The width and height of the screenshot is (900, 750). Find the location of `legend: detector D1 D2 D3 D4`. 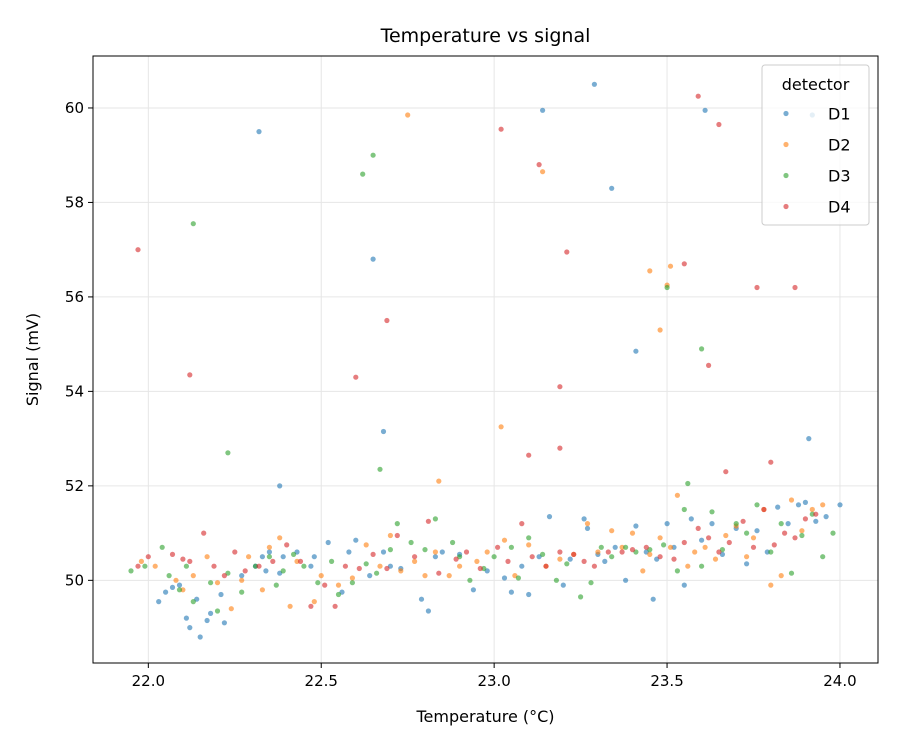

legend: detector D1 D2 D3 D4 is located at coordinates (815, 145).